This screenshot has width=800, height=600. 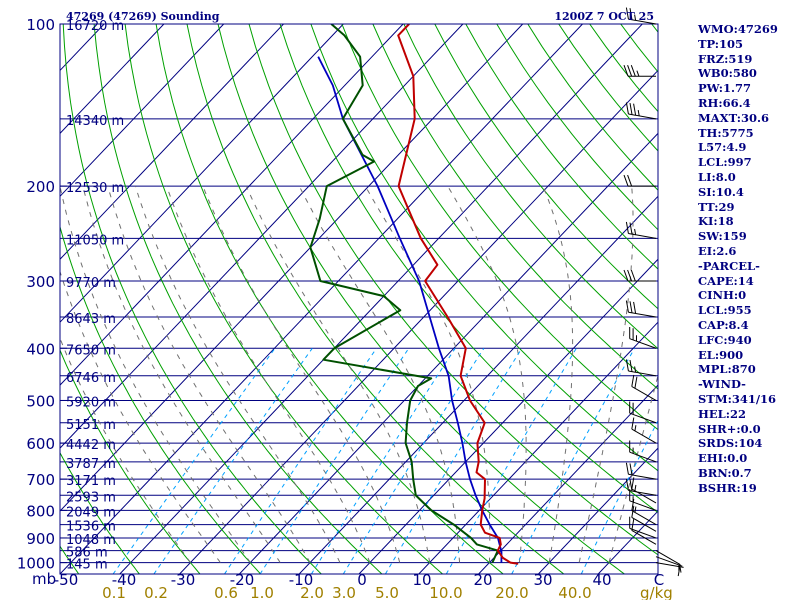 I want to click on temperature-trace, so click(x=458, y=294).